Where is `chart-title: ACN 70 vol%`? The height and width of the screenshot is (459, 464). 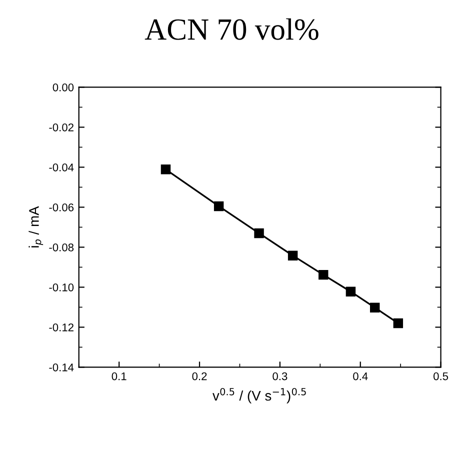 chart-title: ACN 70 vol% is located at coordinates (231, 29).